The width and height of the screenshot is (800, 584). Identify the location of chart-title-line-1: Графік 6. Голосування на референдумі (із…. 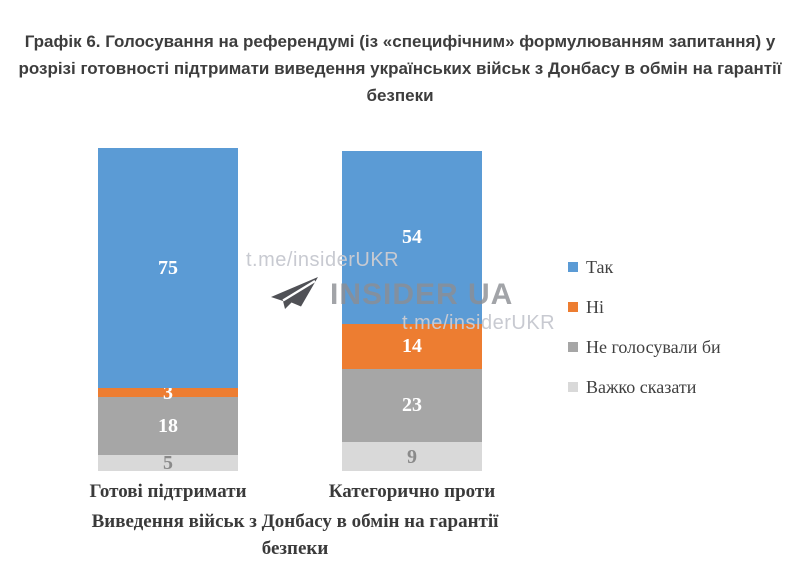
(400, 41).